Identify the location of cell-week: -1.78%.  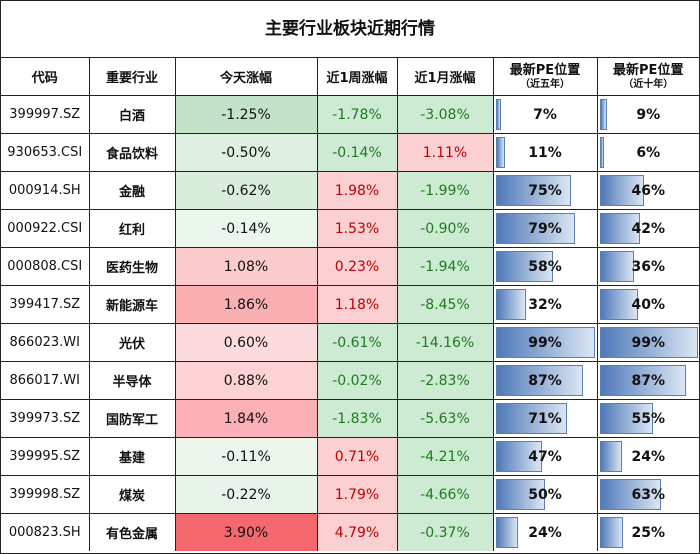
(357, 114).